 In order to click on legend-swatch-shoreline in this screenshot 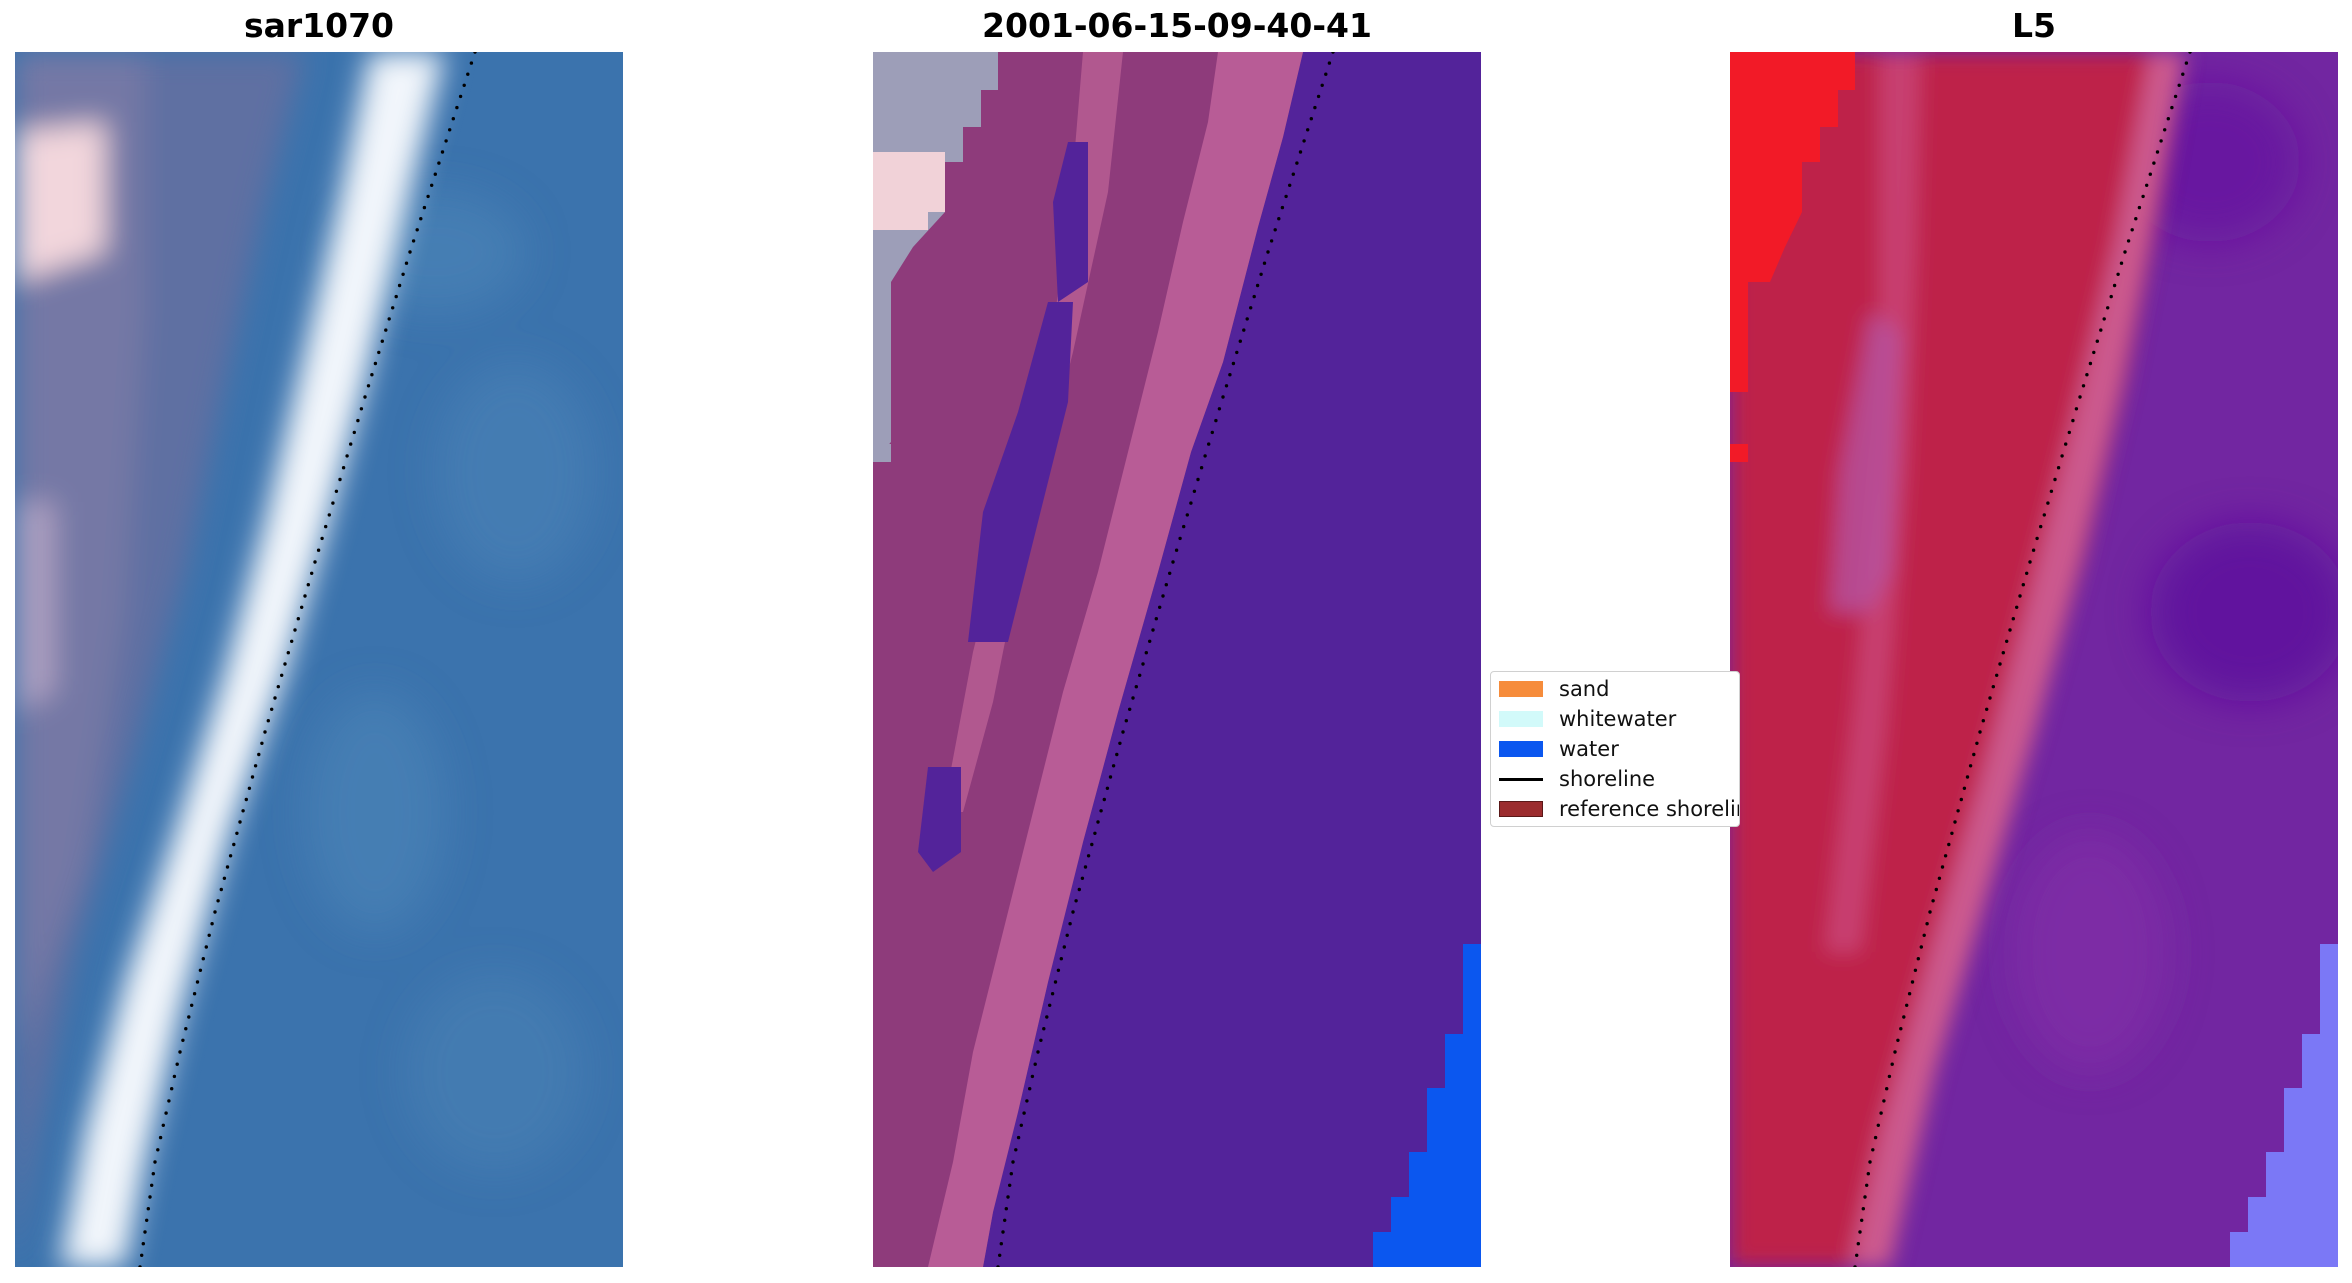, I will do `click(1521, 779)`.